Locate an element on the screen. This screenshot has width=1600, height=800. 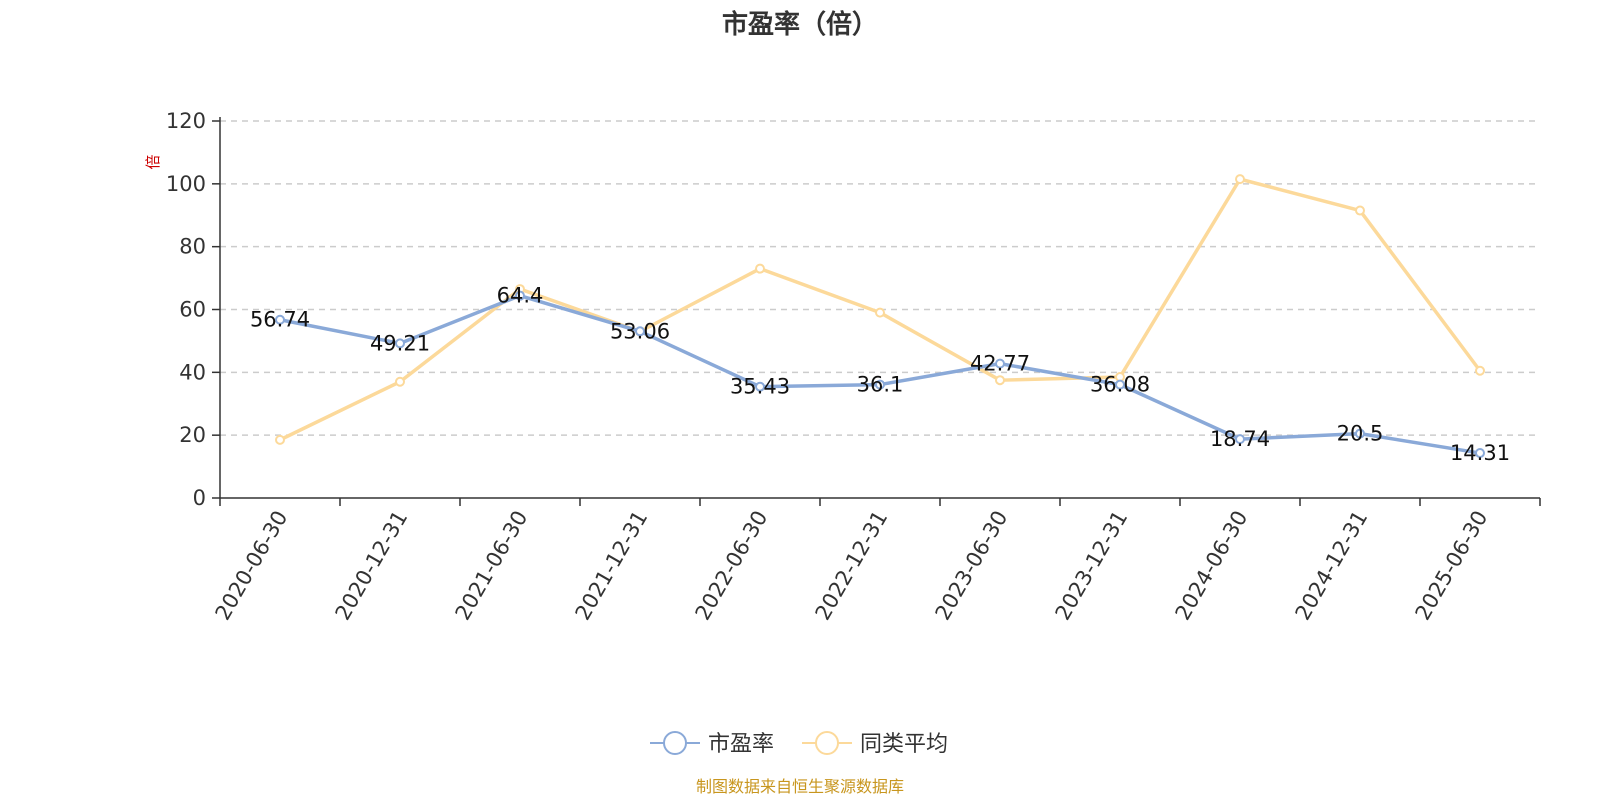
x-tick-label: 2021-06-30 is located at coordinates (492, 566).